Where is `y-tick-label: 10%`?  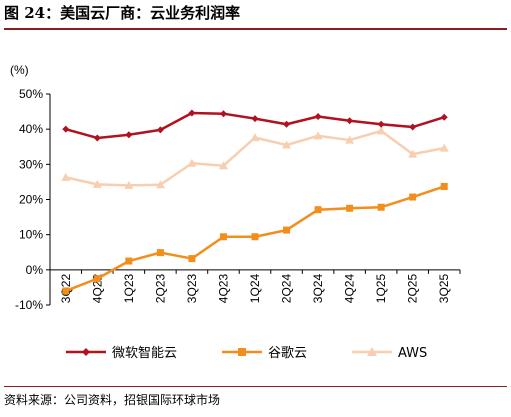 y-tick-label: 10% is located at coordinates (31, 235).